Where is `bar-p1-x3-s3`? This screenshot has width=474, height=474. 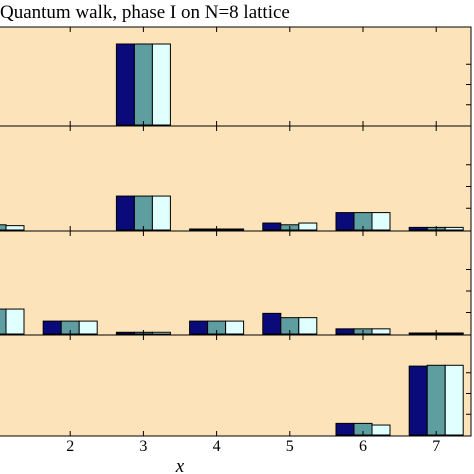 bar-p1-x3-s3 is located at coordinates (161, 84).